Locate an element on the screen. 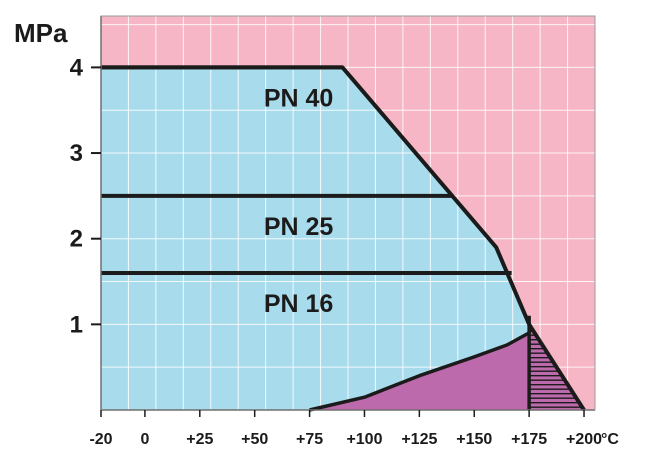 This screenshot has width=645, height=463. x-unit-label: °C is located at coordinates (610, 439).